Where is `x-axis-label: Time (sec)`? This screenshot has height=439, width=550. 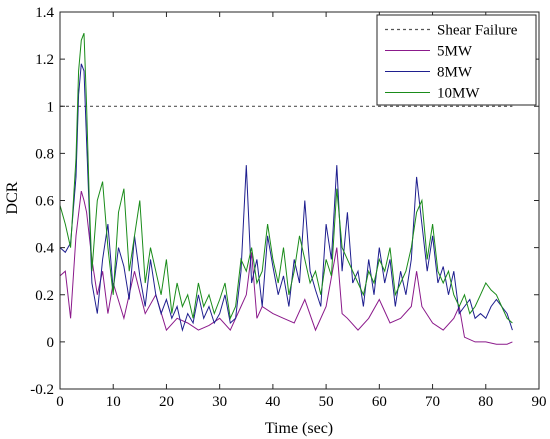
x-axis-label: Time (sec) is located at coordinates (299, 428).